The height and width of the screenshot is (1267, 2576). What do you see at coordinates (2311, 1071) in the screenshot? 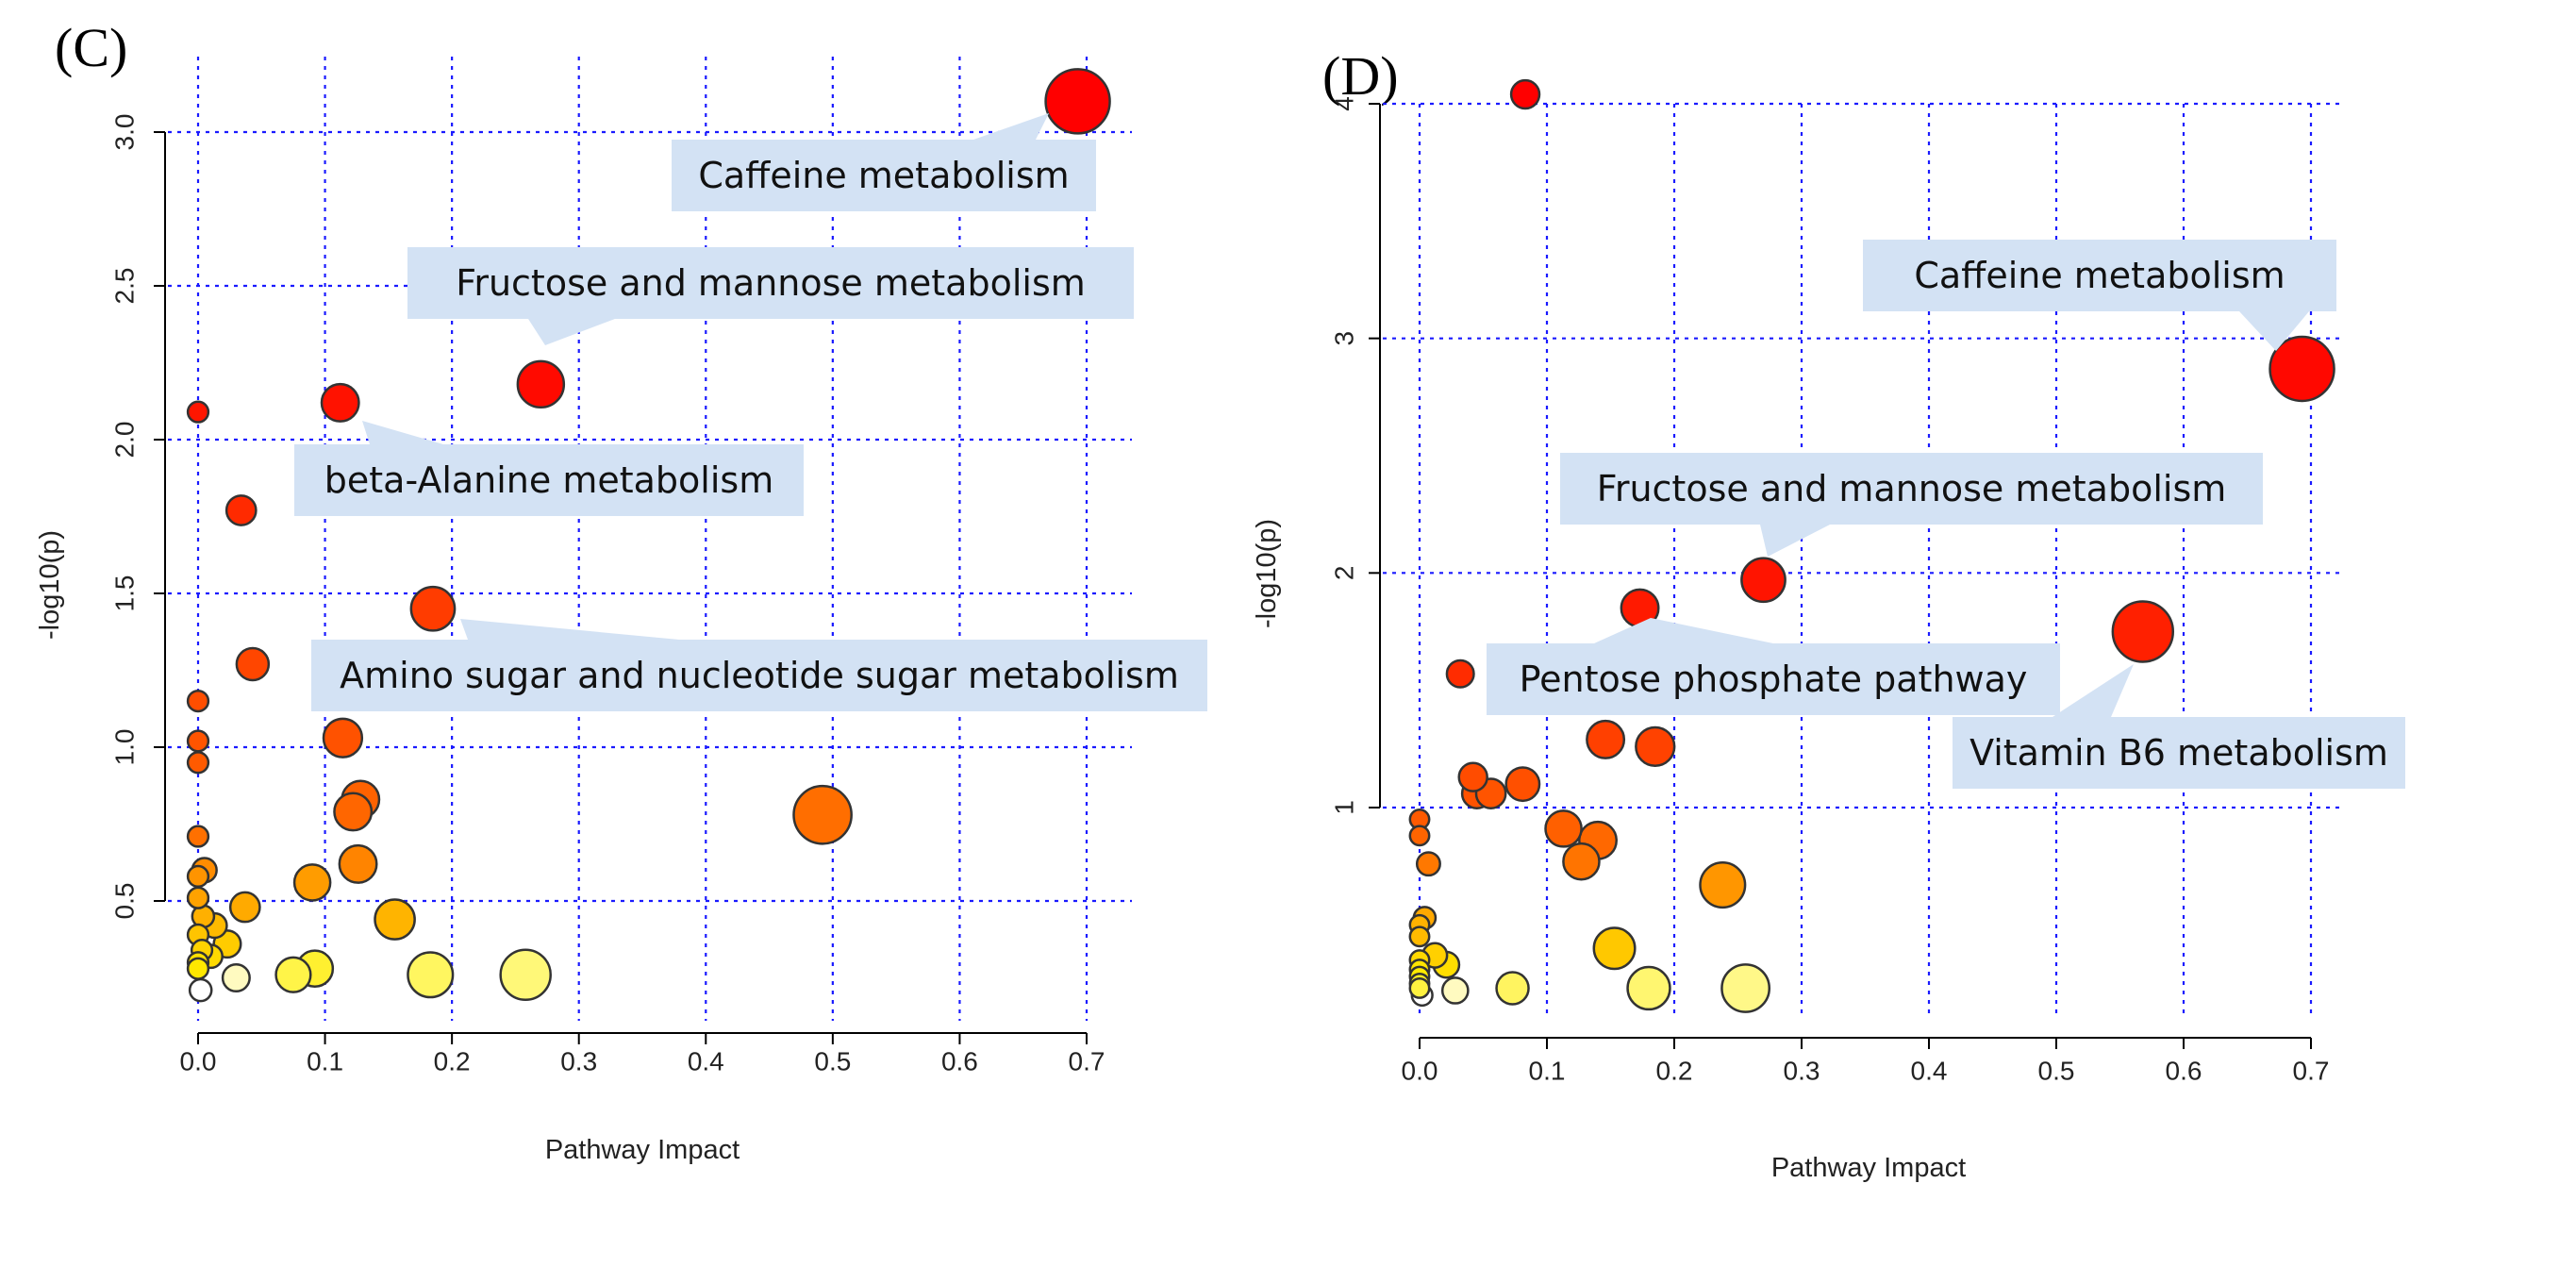
I see `panel-d-x-tick-label-7: 0.7` at bounding box center [2311, 1071].